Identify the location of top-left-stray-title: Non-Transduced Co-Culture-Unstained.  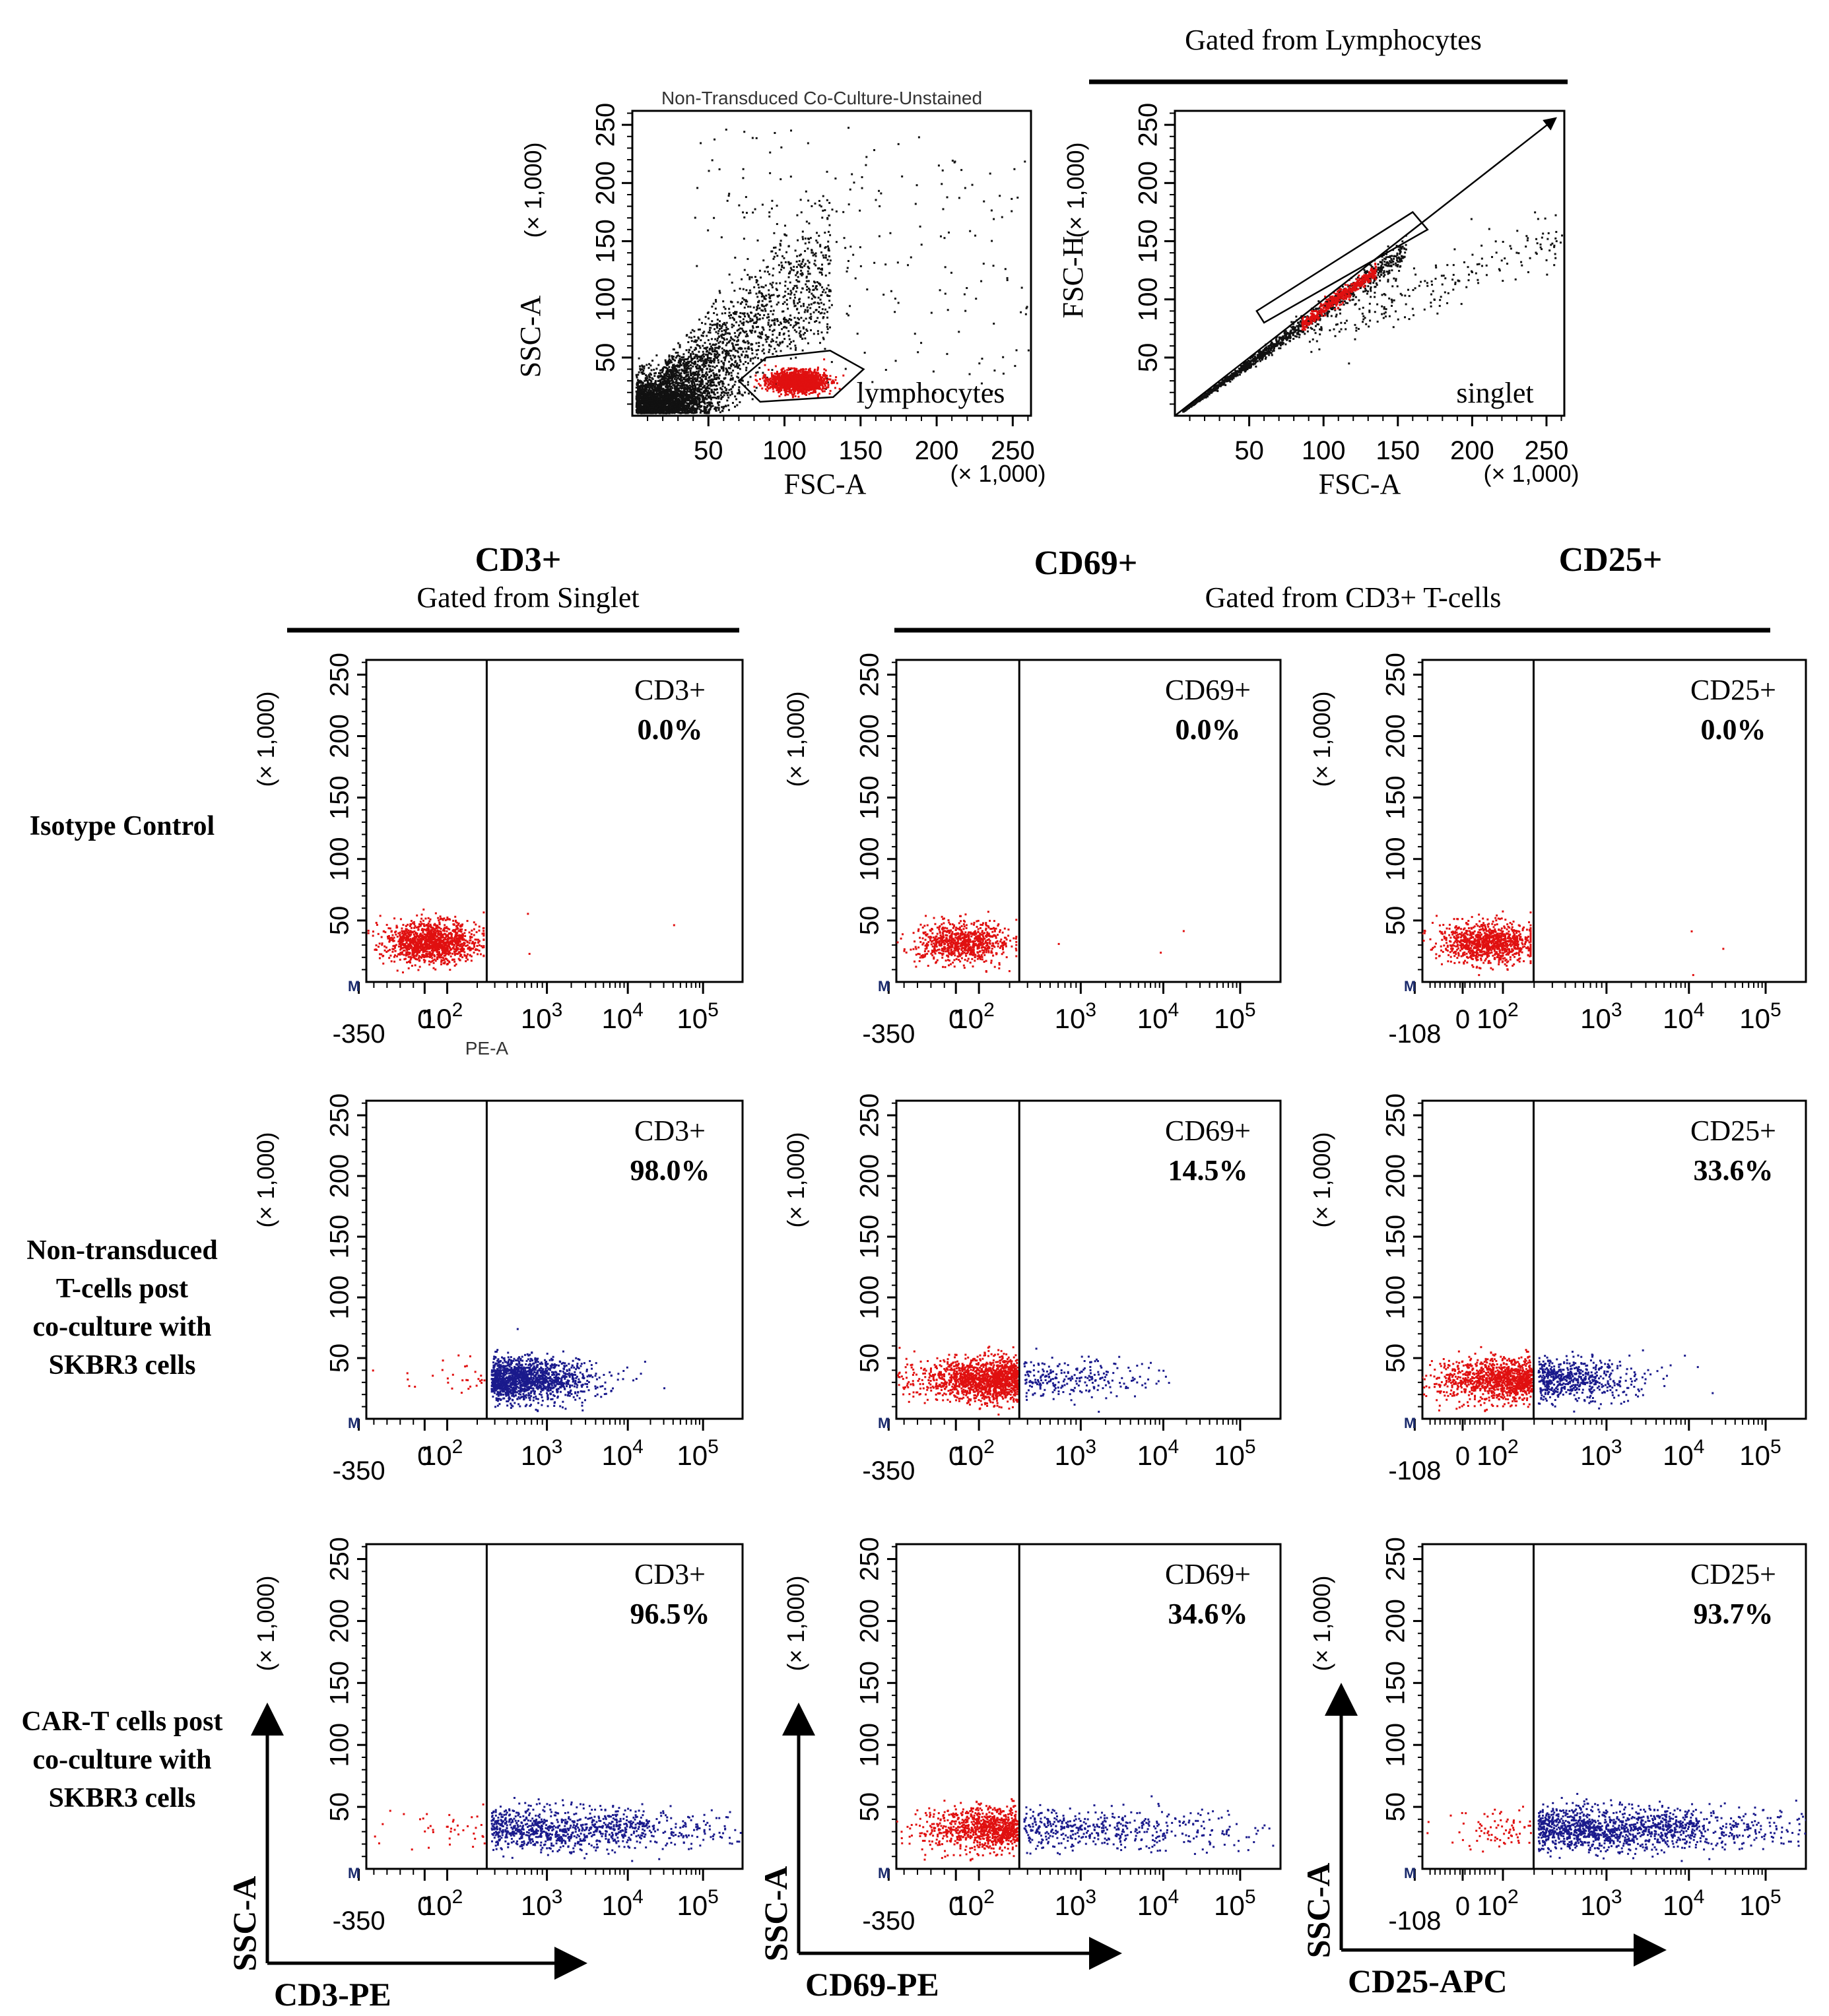
(821, 98).